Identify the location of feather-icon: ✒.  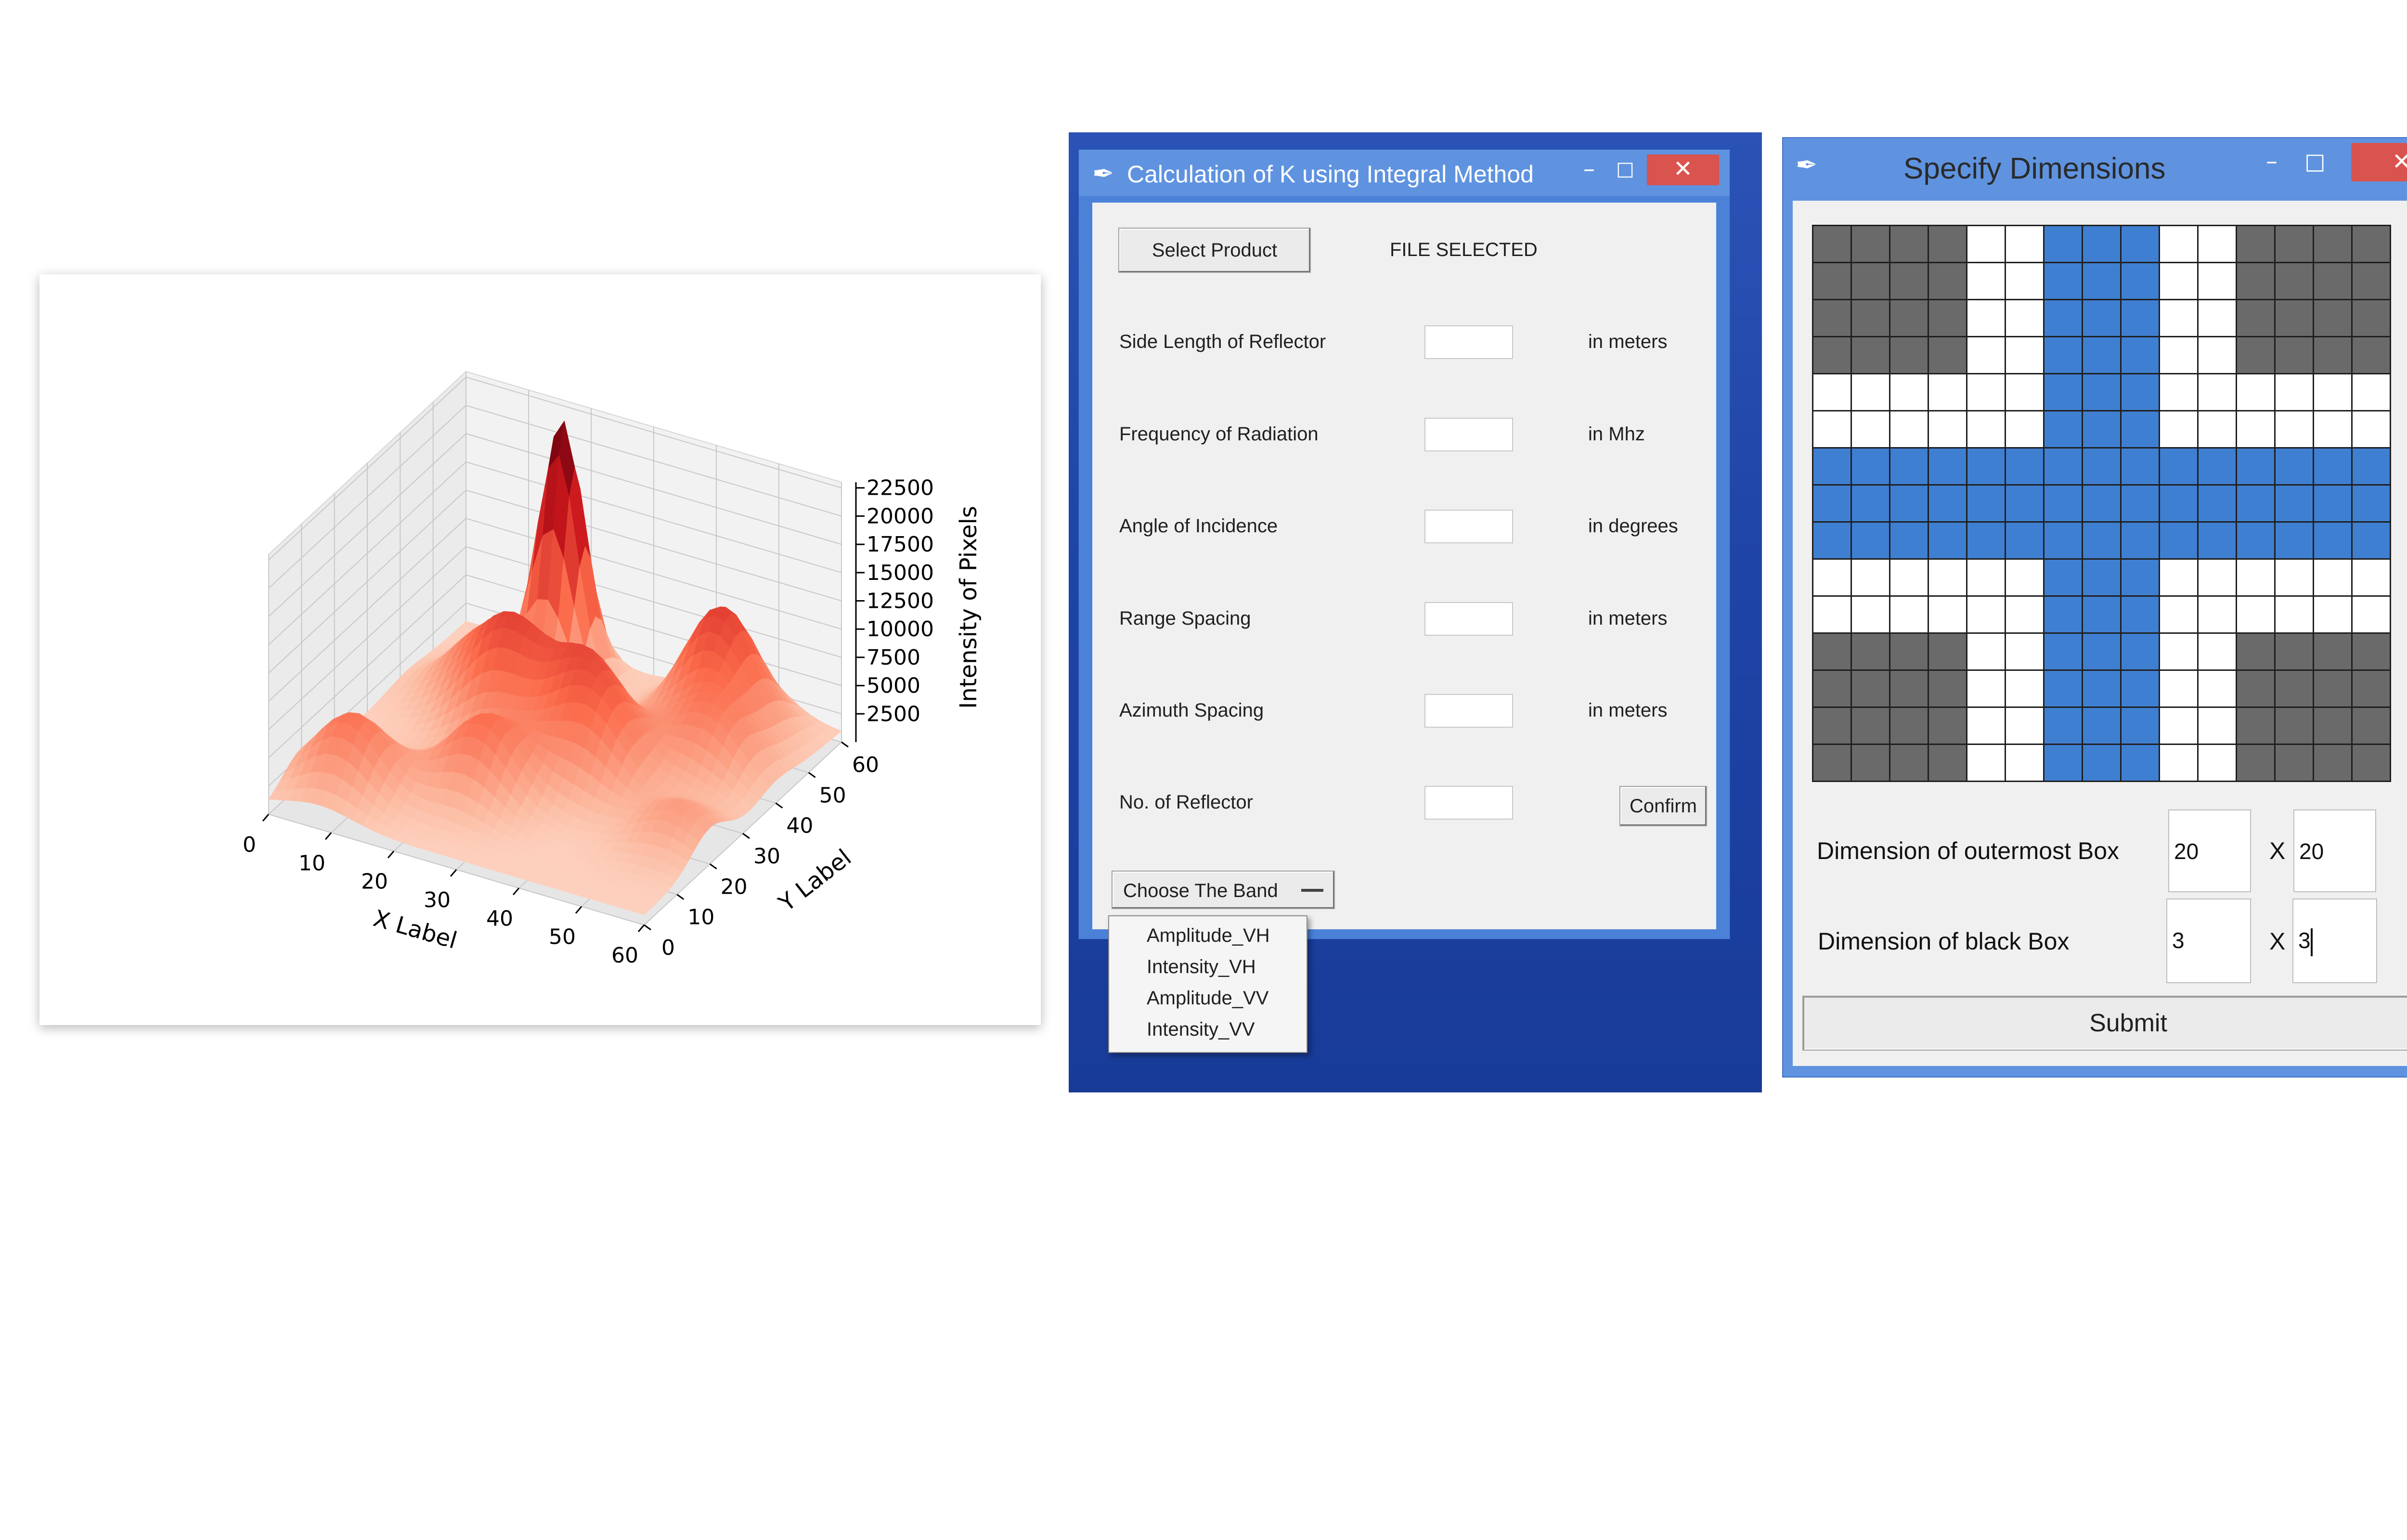
(1103, 173).